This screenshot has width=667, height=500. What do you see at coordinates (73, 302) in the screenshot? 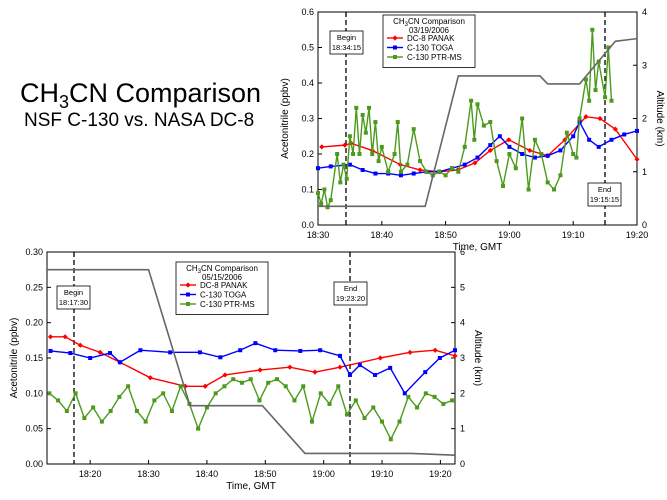
I see `annotation-time: 18:17:30` at bounding box center [73, 302].